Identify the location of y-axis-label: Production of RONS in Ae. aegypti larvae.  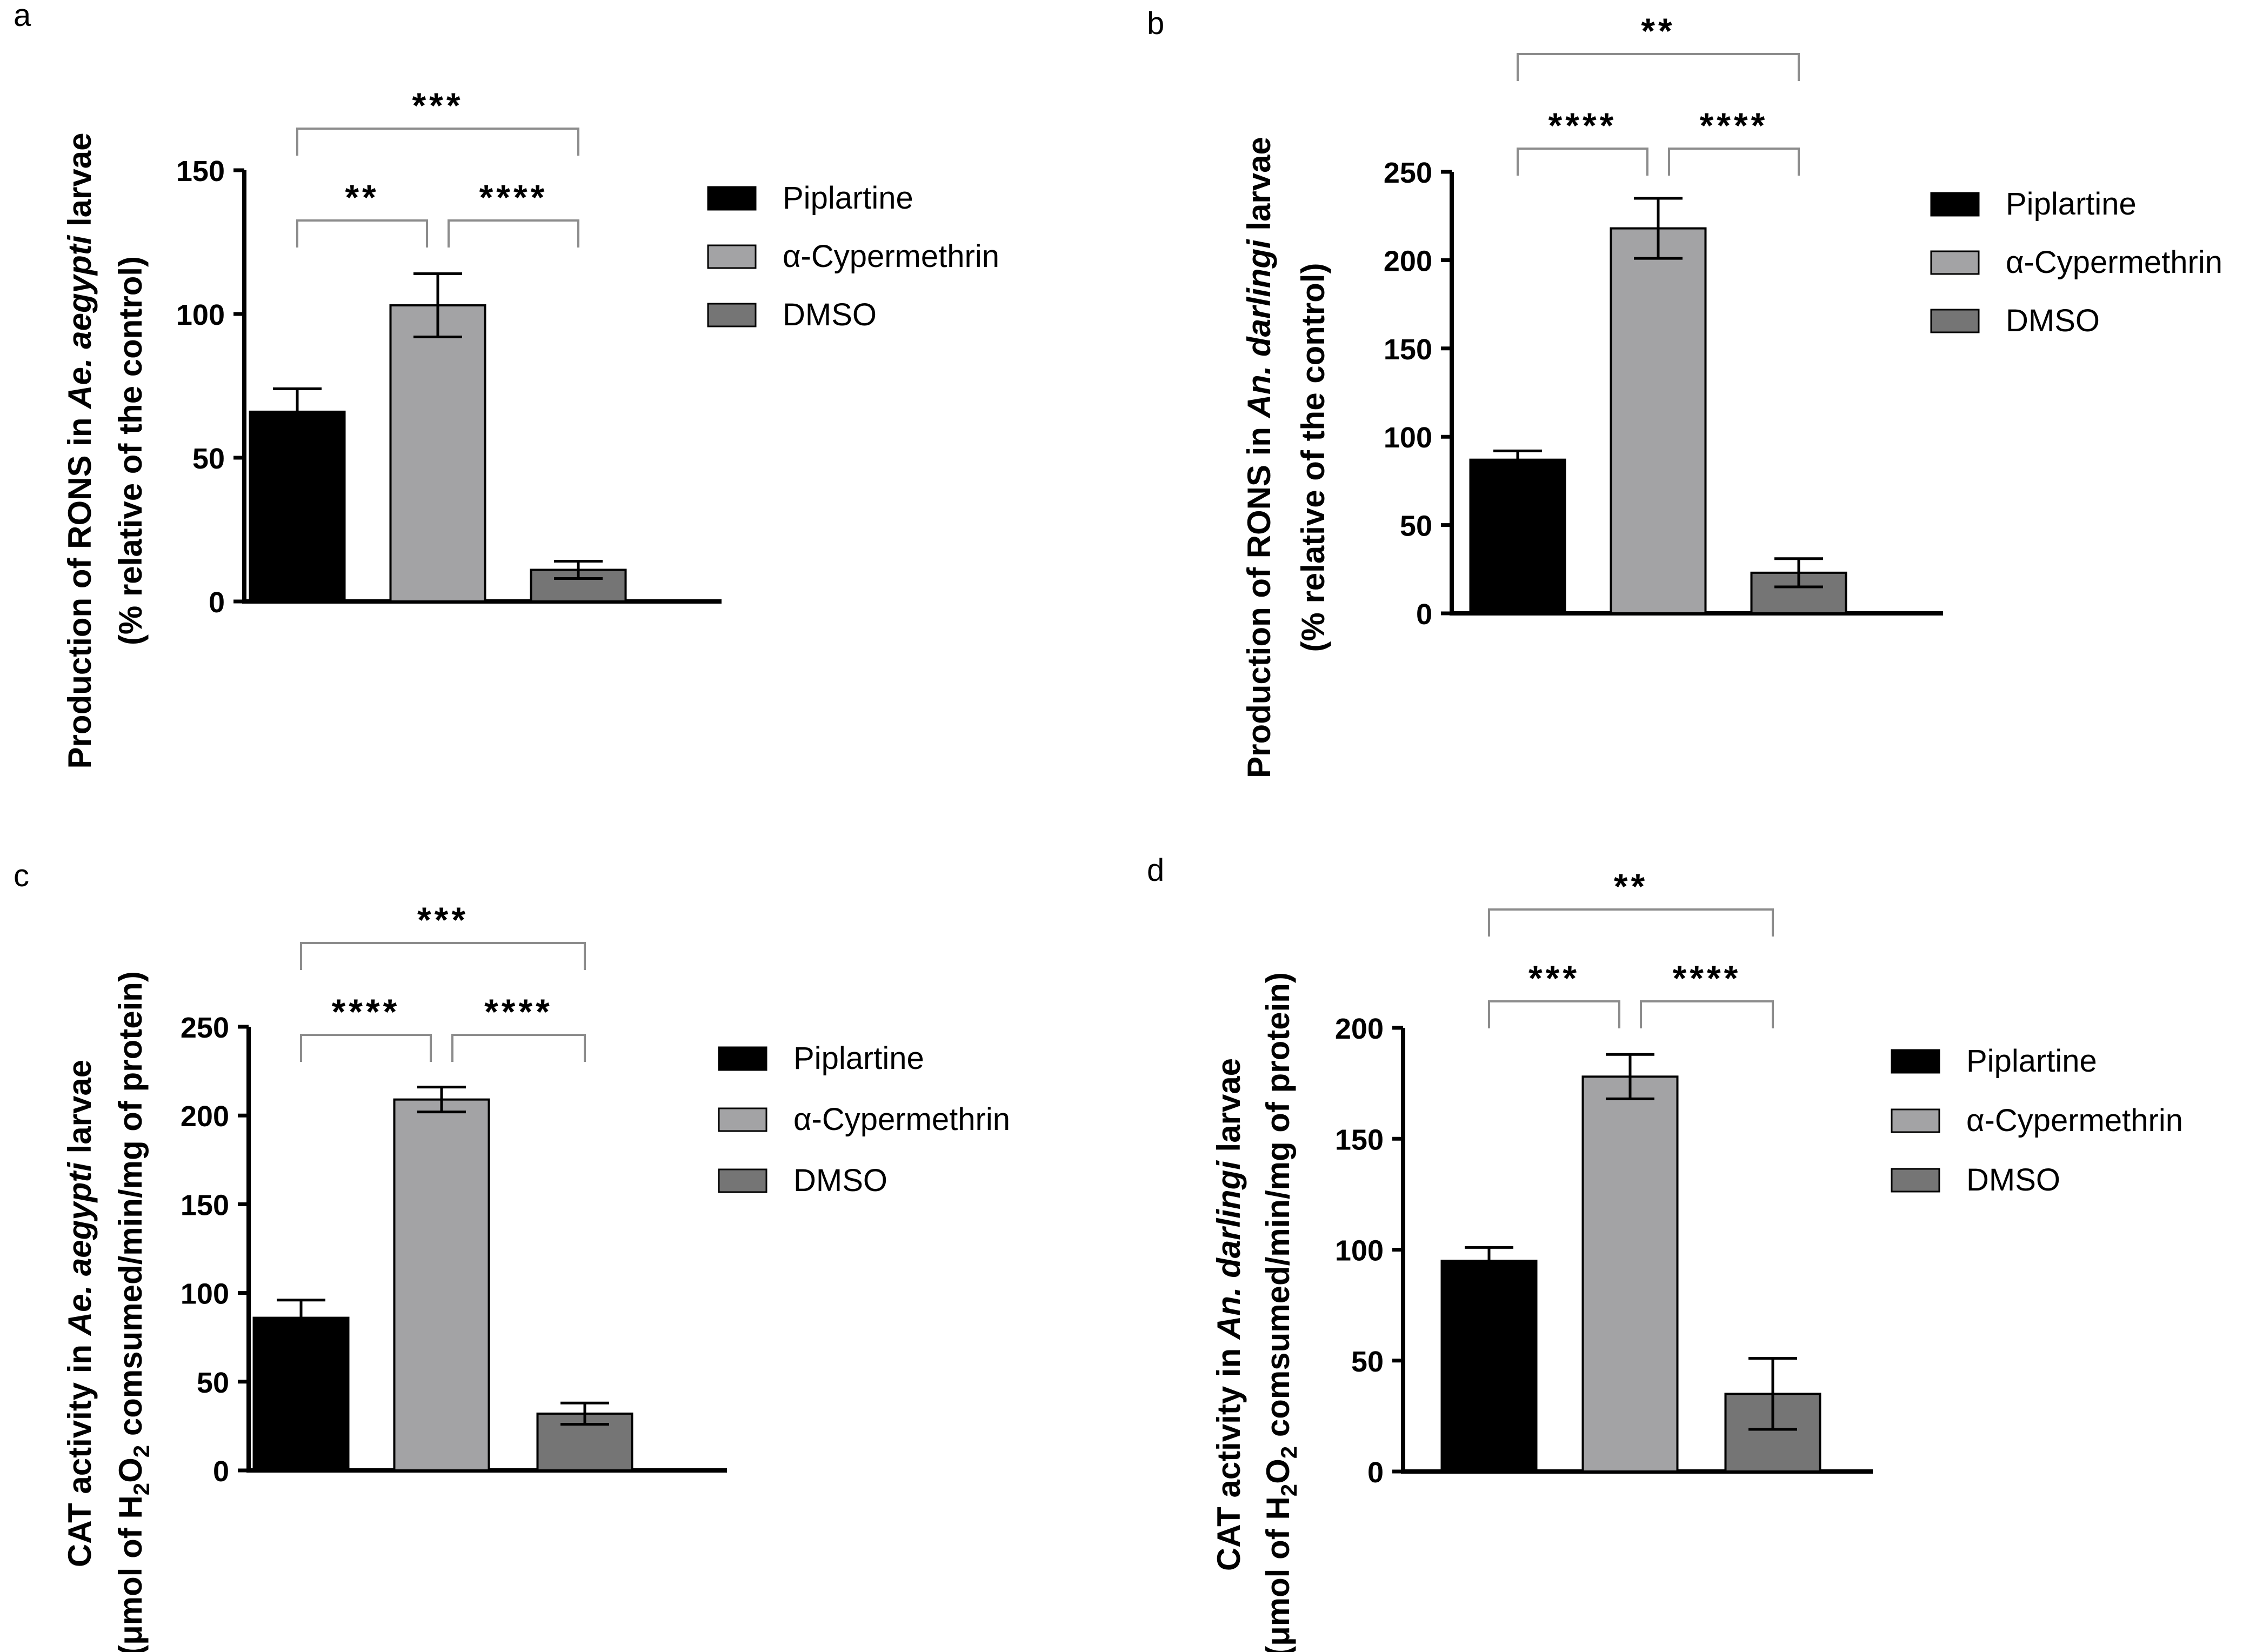
(80, 451).